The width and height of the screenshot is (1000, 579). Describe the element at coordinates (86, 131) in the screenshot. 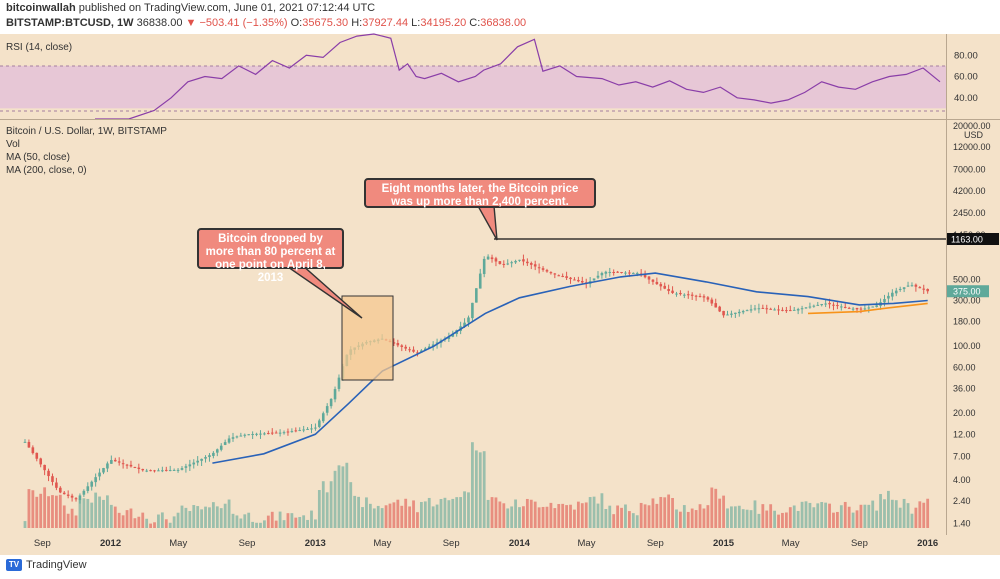

I see `main-title: Bitcoin / U.S. Dollar, 1W, BITSTAMP` at that location.